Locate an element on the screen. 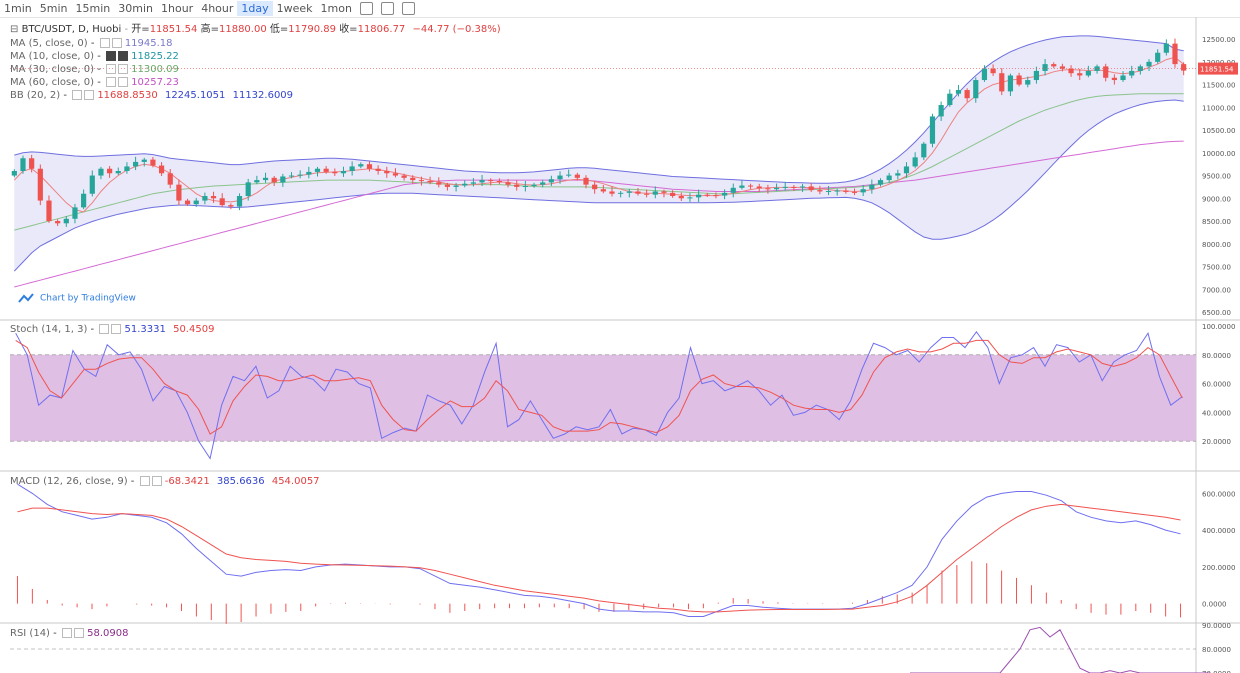  rsi-legend: RSI (14) - 58.0908 is located at coordinates (69, 633).